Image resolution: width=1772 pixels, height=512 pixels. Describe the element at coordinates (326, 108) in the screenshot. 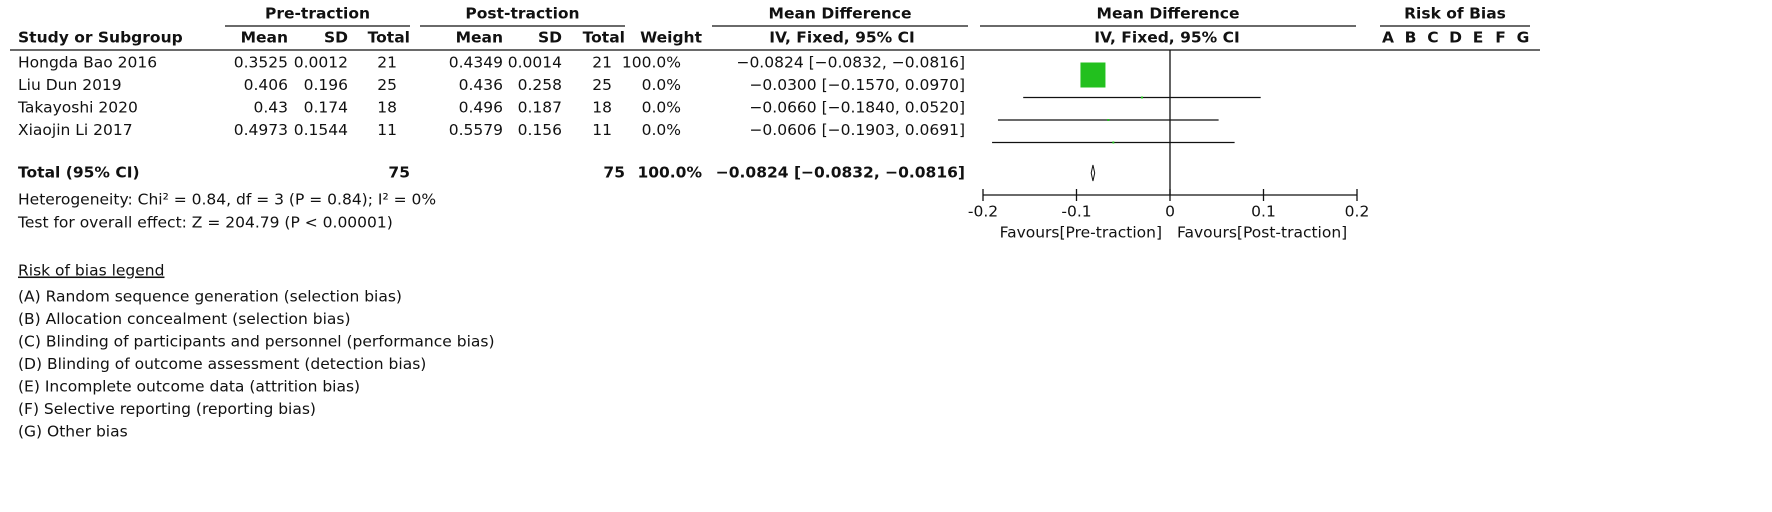

I see `cell: 0.174` at that location.